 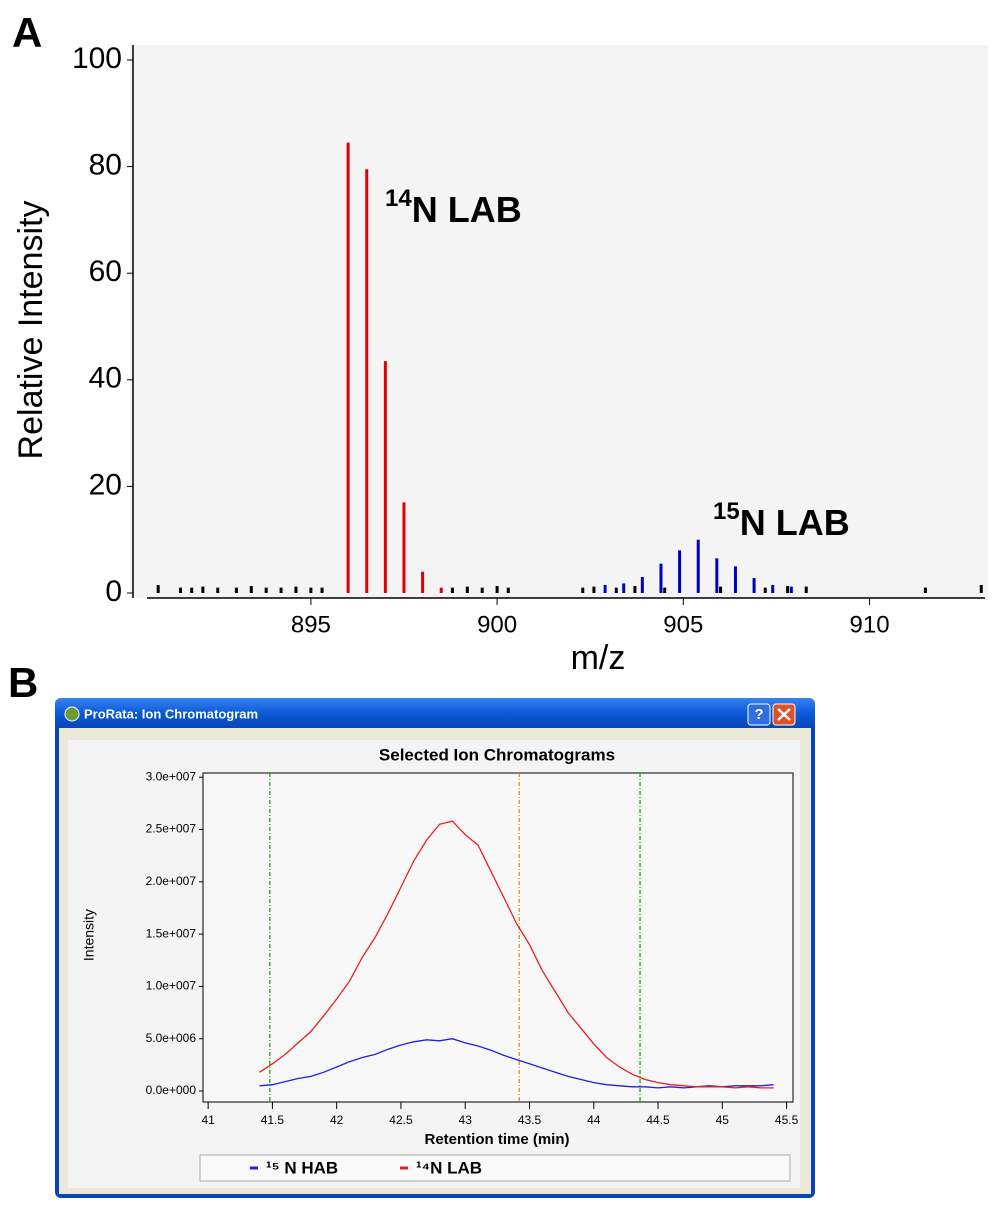 What do you see at coordinates (401, 1120) in the screenshot?
I see `x-tick-label: 42.5` at bounding box center [401, 1120].